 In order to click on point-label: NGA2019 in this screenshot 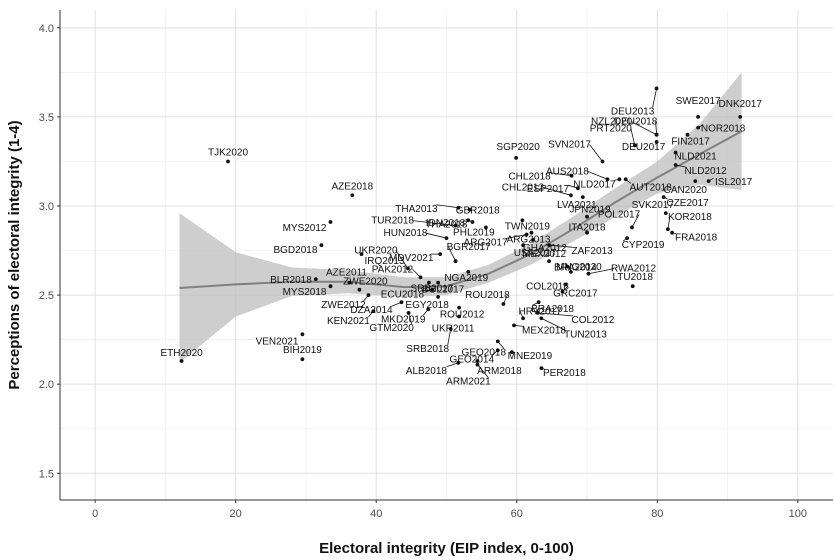, I will do `click(466, 278)`.